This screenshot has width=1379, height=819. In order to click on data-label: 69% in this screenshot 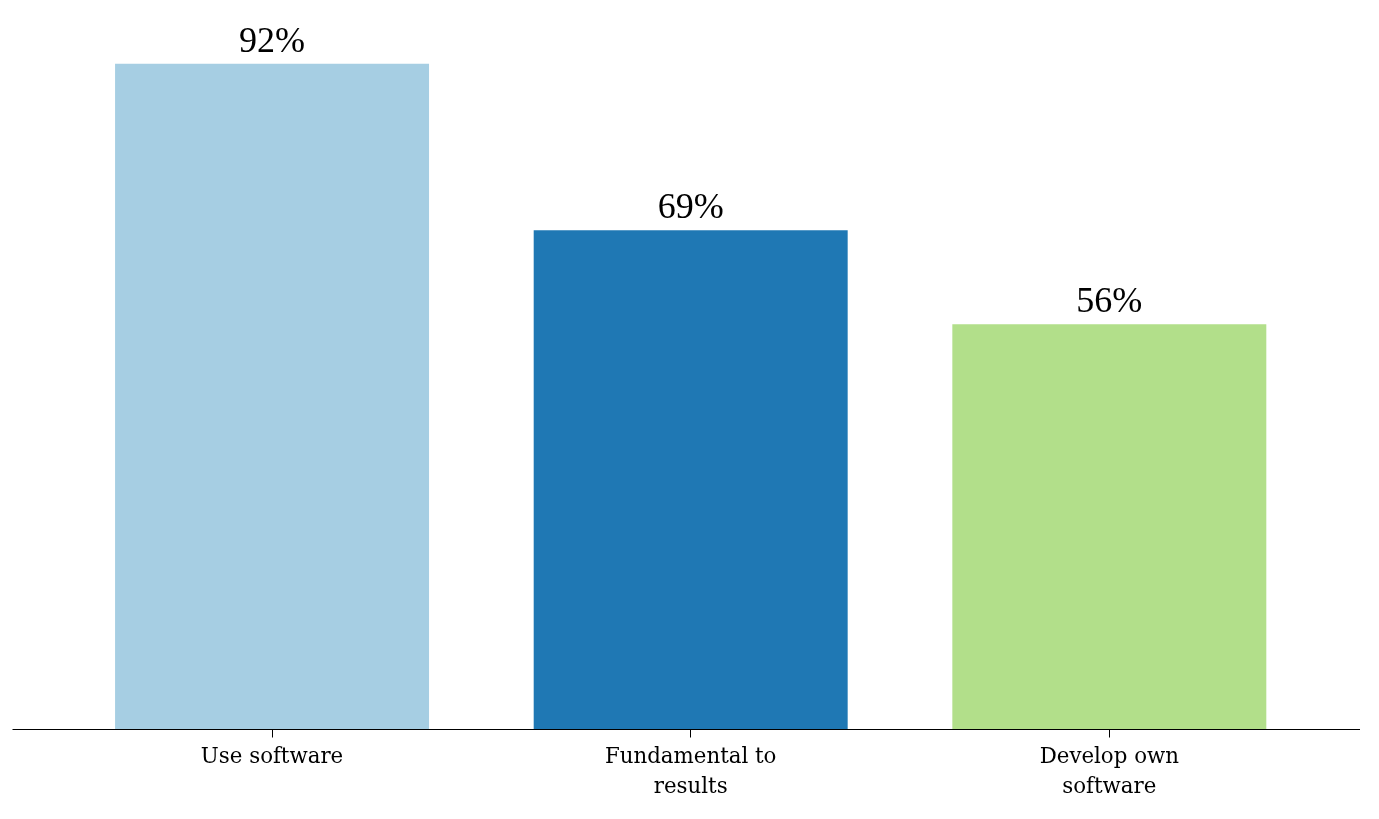, I will do `click(690, 206)`.